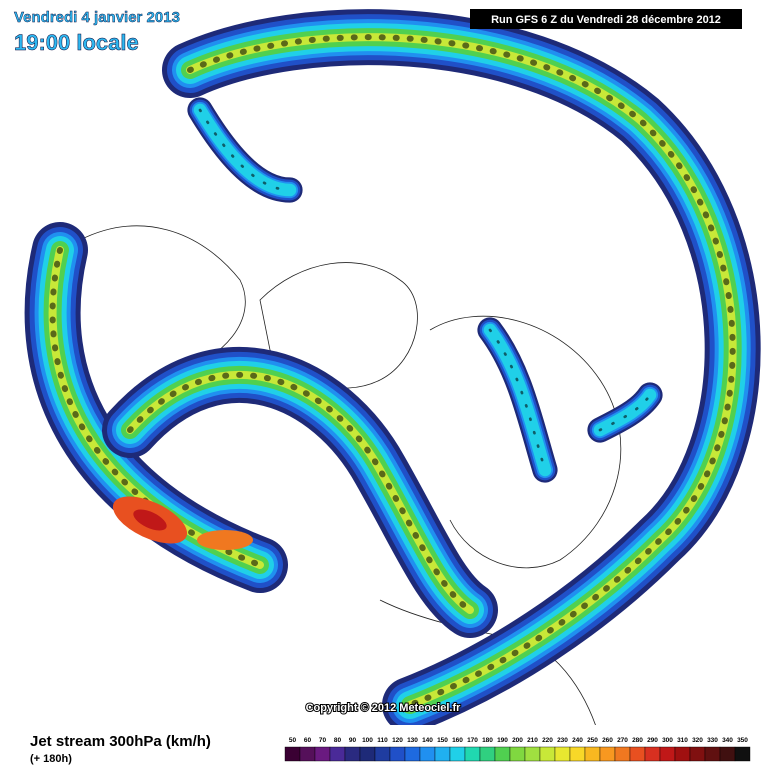 The width and height of the screenshot is (768, 768). Describe the element at coordinates (637, 740) in the screenshot. I see `colorbar-label: 280` at that location.